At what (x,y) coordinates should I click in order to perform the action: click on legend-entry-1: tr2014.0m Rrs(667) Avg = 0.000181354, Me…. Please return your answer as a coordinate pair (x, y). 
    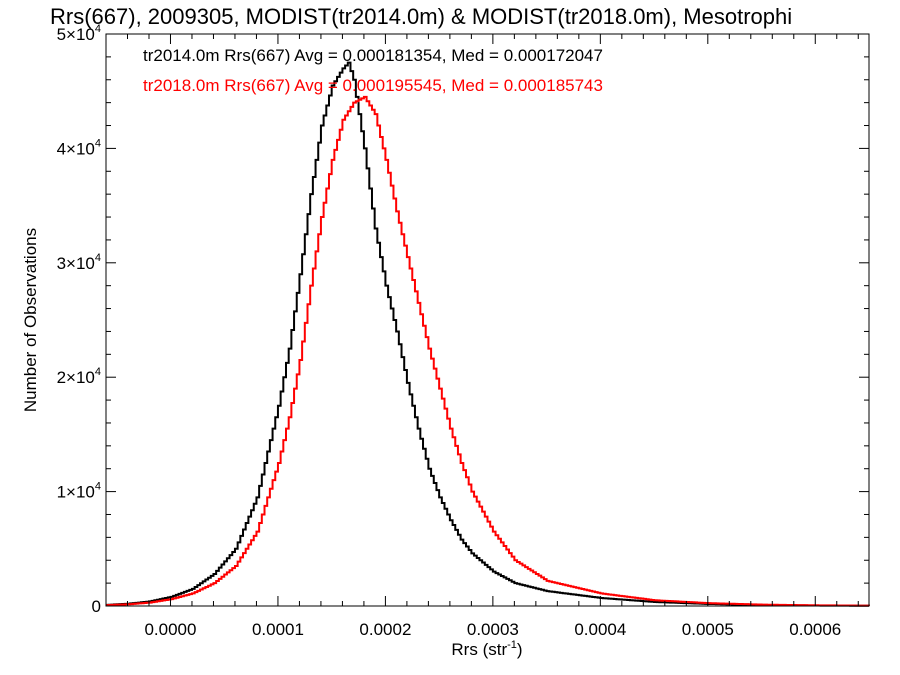
    Looking at the image, I should click on (373, 55).